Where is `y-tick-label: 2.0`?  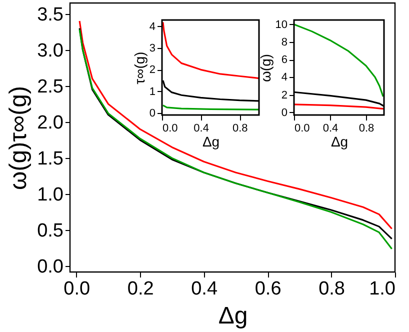
y-tick-label: 2.0 is located at coordinates (50, 123).